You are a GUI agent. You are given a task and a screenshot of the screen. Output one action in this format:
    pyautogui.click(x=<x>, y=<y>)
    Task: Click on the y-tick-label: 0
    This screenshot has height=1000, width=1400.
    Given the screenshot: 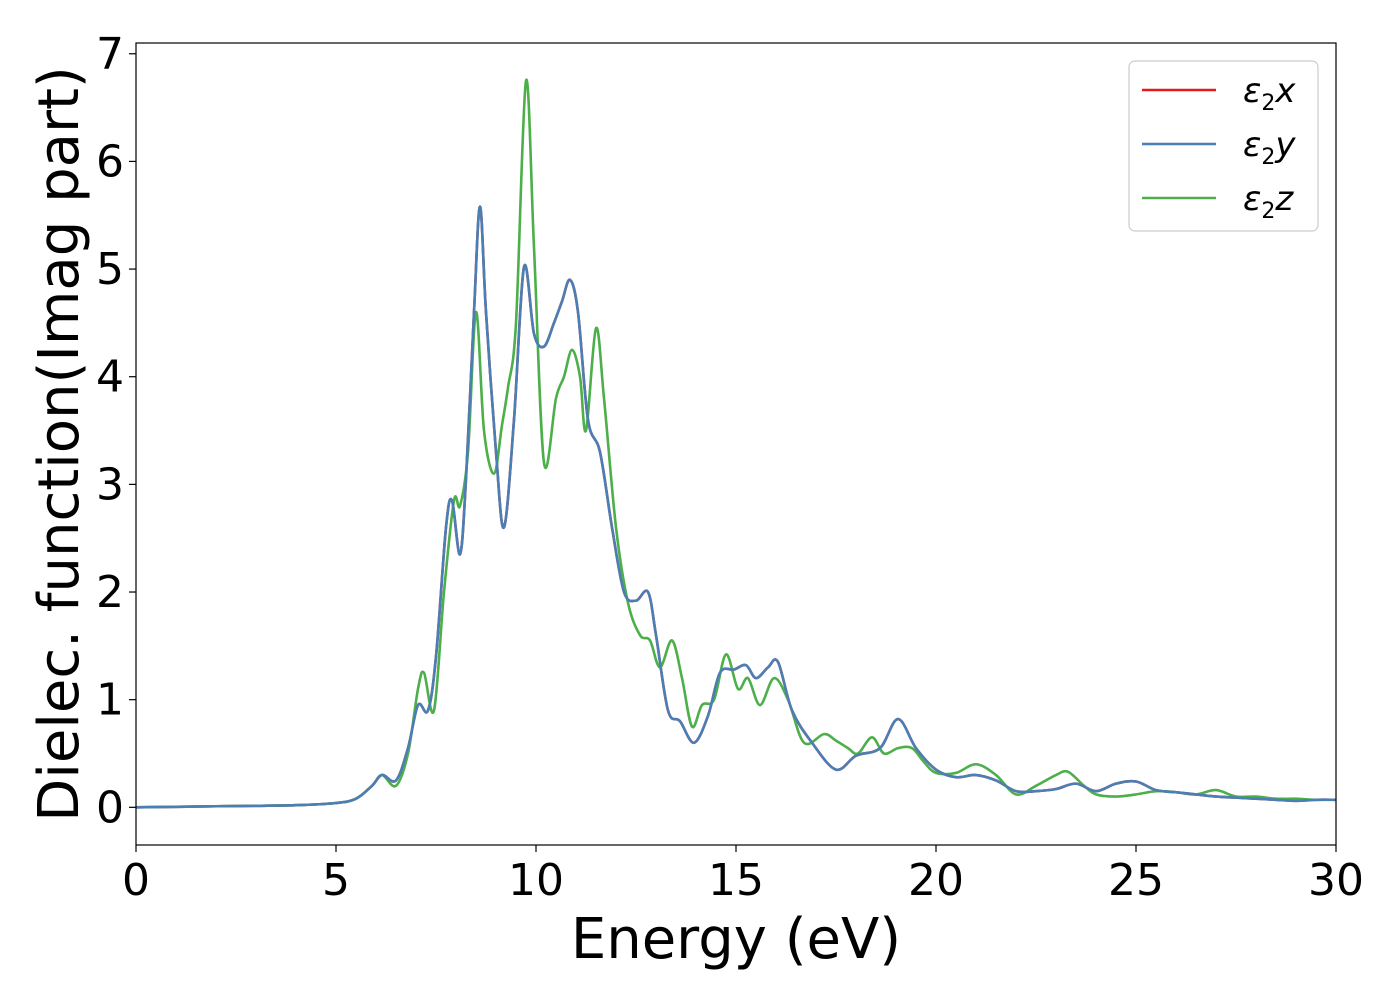 What is the action you would take?
    pyautogui.click(x=110, y=807)
    